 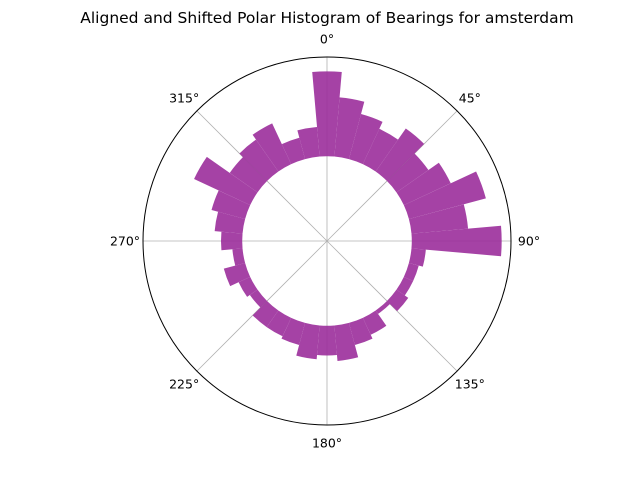 I want to click on theta-tick-label-135: 135°, so click(x=470, y=383).